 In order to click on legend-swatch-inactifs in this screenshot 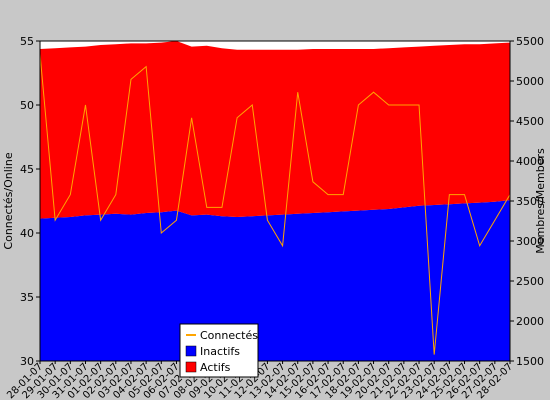, I will do `click(191, 351)`.